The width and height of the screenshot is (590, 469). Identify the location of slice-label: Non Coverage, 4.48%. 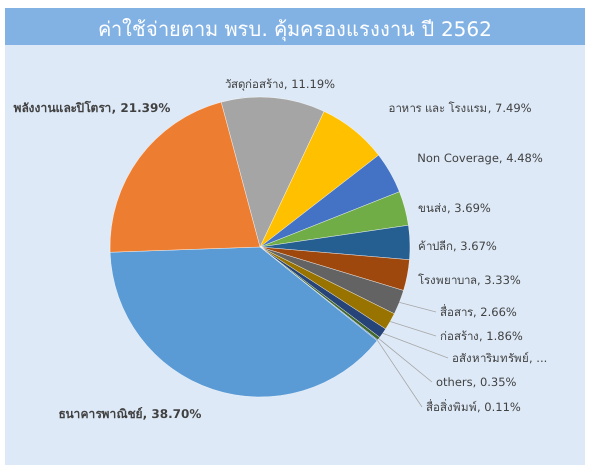
(480, 158).